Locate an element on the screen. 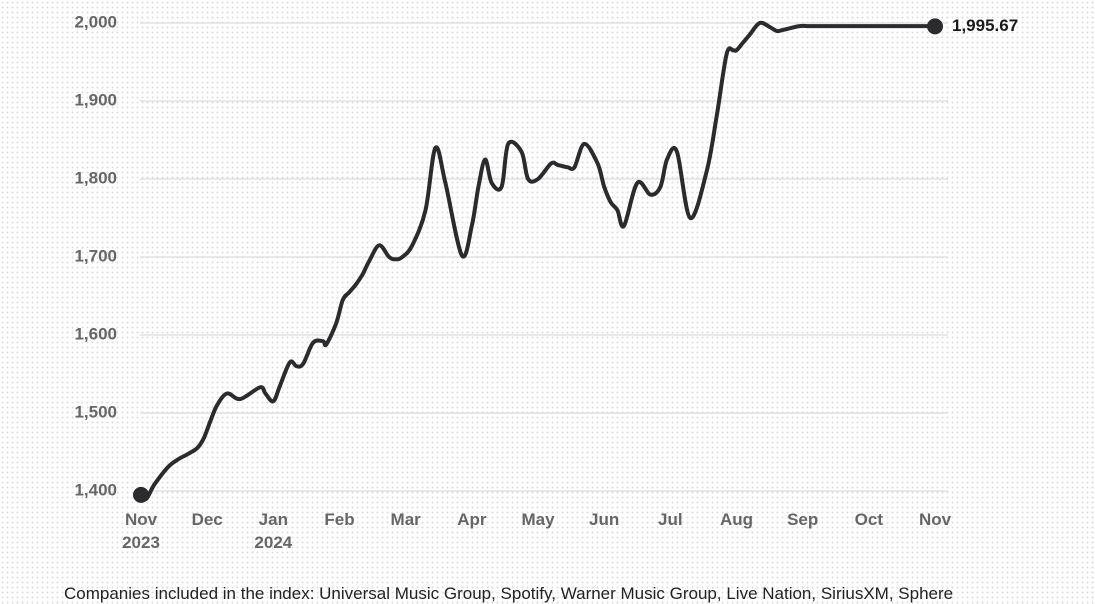 The image size is (1095, 604). y-tick-label: 2,000 is located at coordinates (95, 21).